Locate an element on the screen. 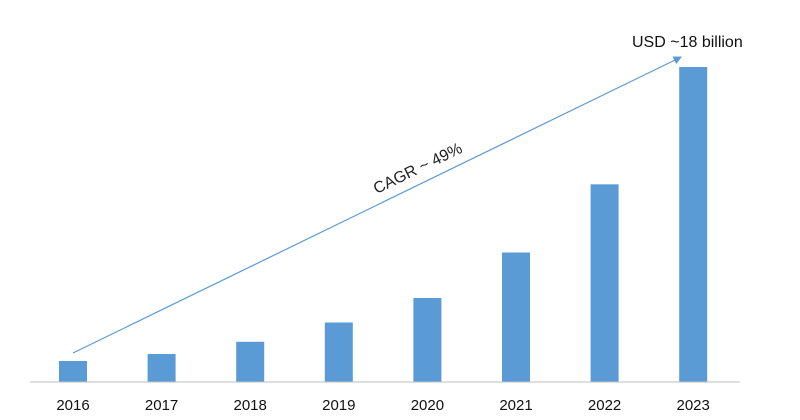 The width and height of the screenshot is (800, 420). x-axis-ticks: 2016 2017 2018 2019 2020 2021 2022 2023 is located at coordinates (383, 405).